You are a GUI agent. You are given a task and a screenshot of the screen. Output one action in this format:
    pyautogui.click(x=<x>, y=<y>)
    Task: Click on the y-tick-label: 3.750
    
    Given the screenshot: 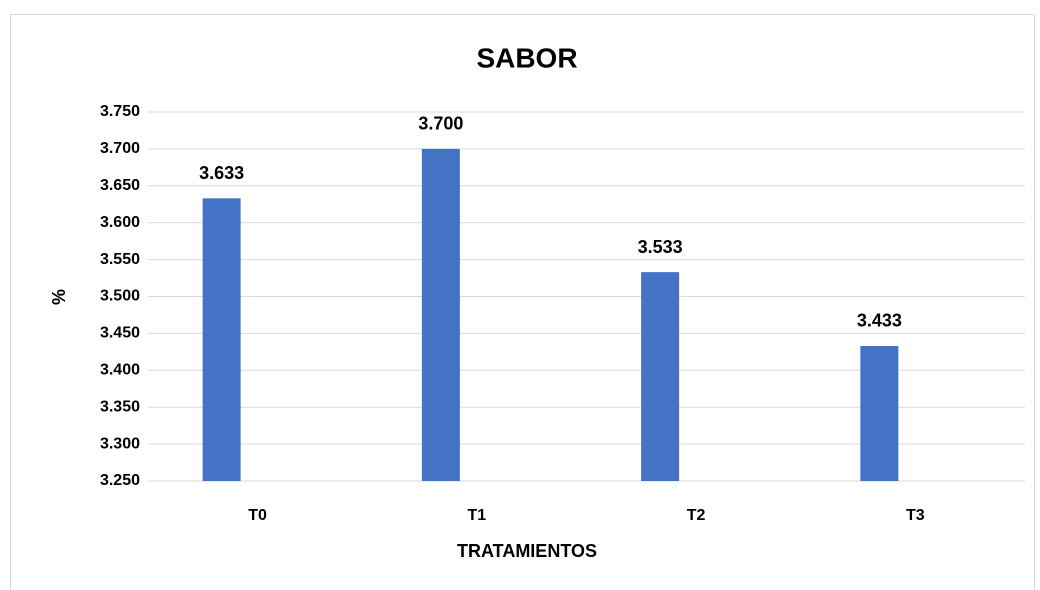 What is the action you would take?
    pyautogui.click(x=120, y=111)
    